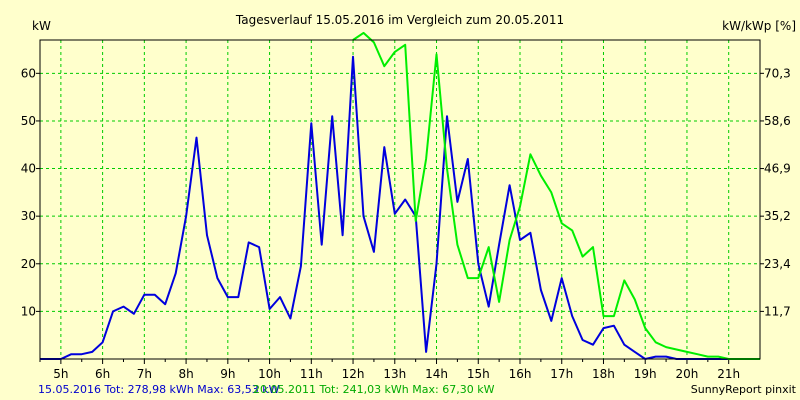 This screenshot has height=400, width=800. I want to click on y-tick-label-left: 20, so click(28, 264).